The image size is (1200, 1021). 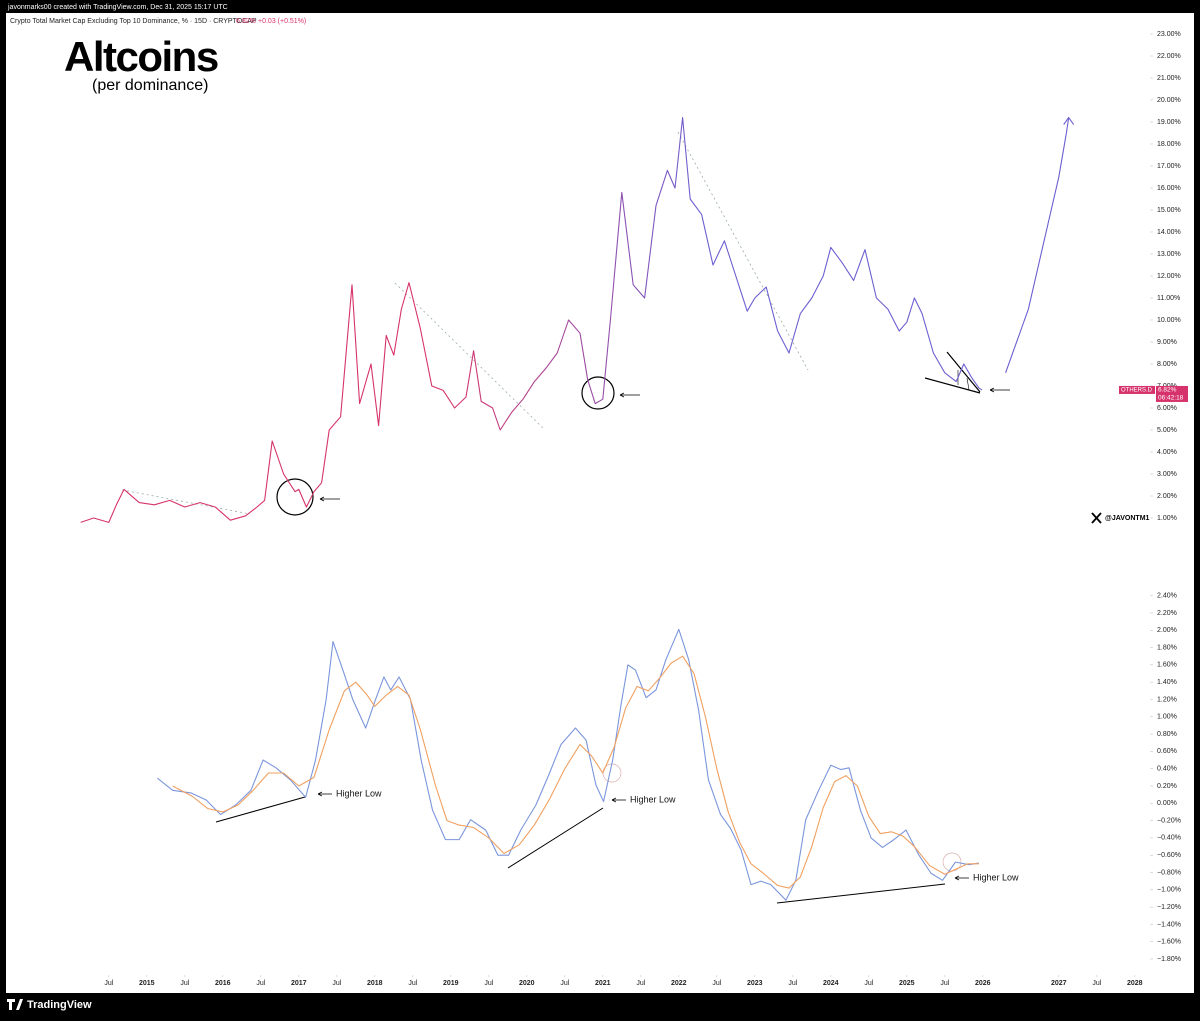 I want to click on y-tick-label: −0.80%, so click(x=1169, y=872).